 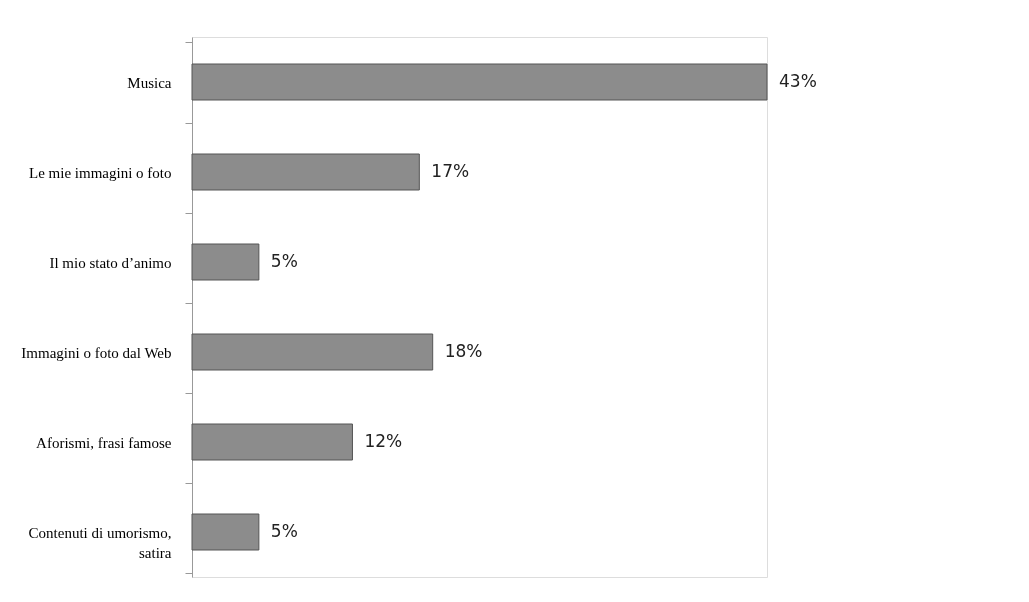 I want to click on y-tick-label: Musica, so click(x=149, y=82).